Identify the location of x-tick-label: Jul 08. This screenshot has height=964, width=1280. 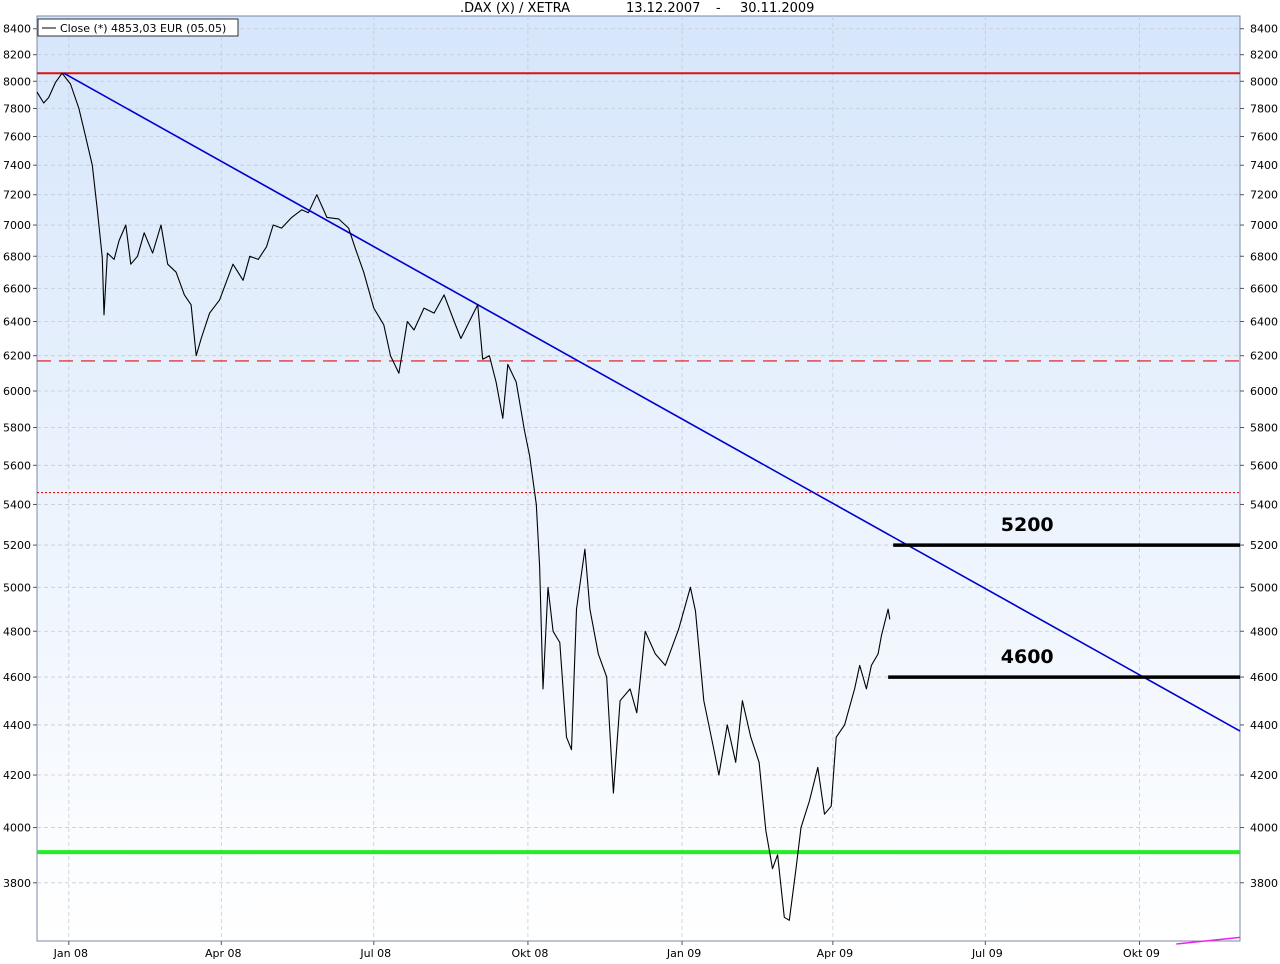
(375, 953).